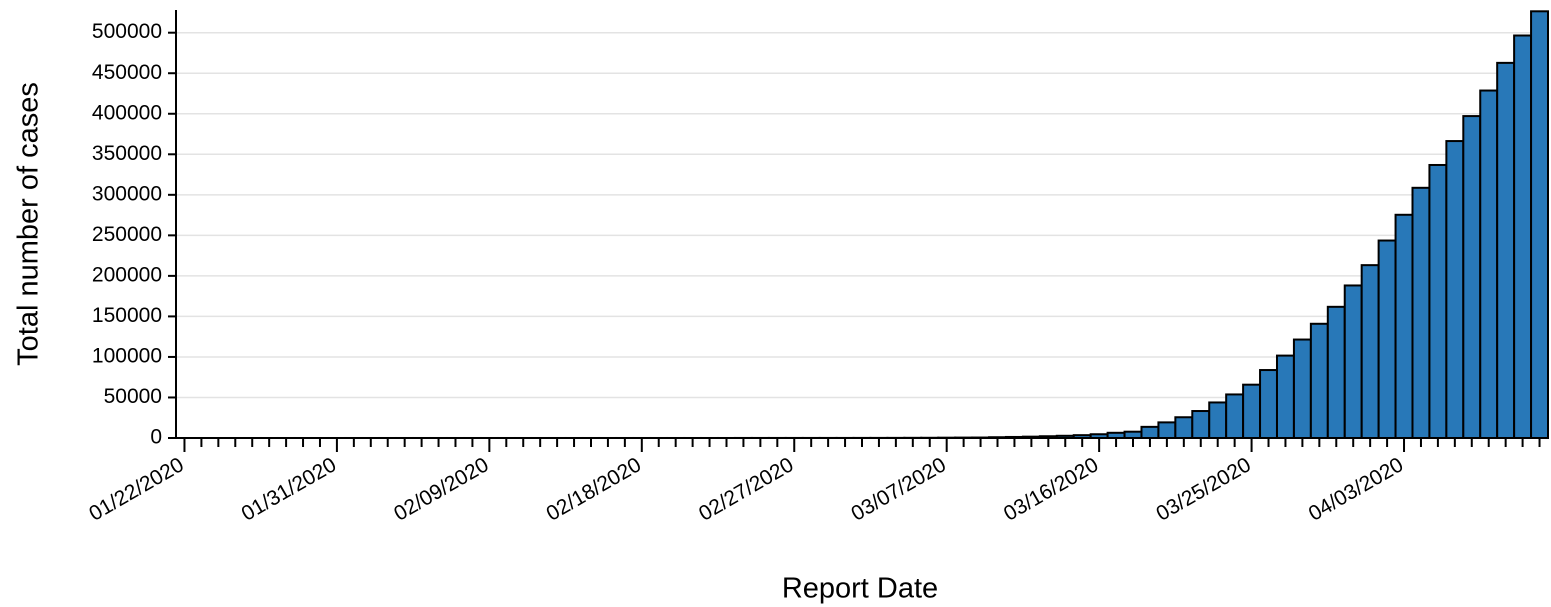  I want to click on x-tick-label: 03/25/2020, so click(1203, 489).